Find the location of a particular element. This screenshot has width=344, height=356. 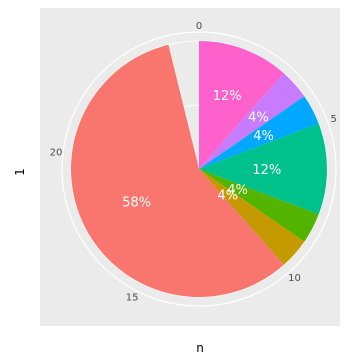

angle-tick-label: 15 is located at coordinates (132, 298).